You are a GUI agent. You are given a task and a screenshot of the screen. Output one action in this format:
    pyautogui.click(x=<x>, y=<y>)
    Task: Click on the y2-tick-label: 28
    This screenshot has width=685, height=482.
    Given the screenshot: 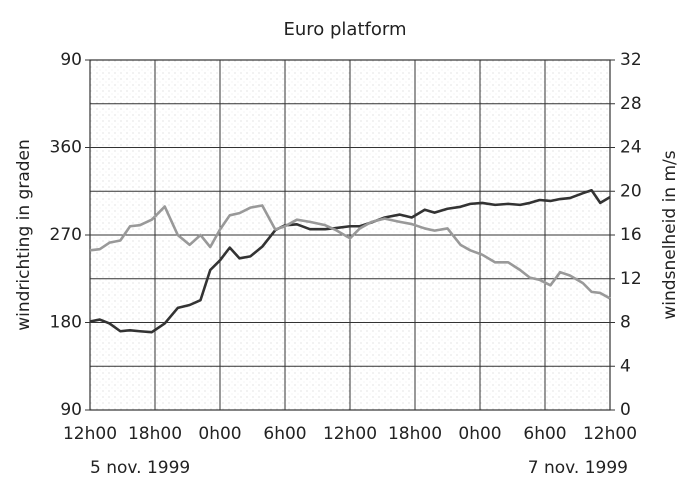 What is the action you would take?
    pyautogui.click(x=631, y=104)
    